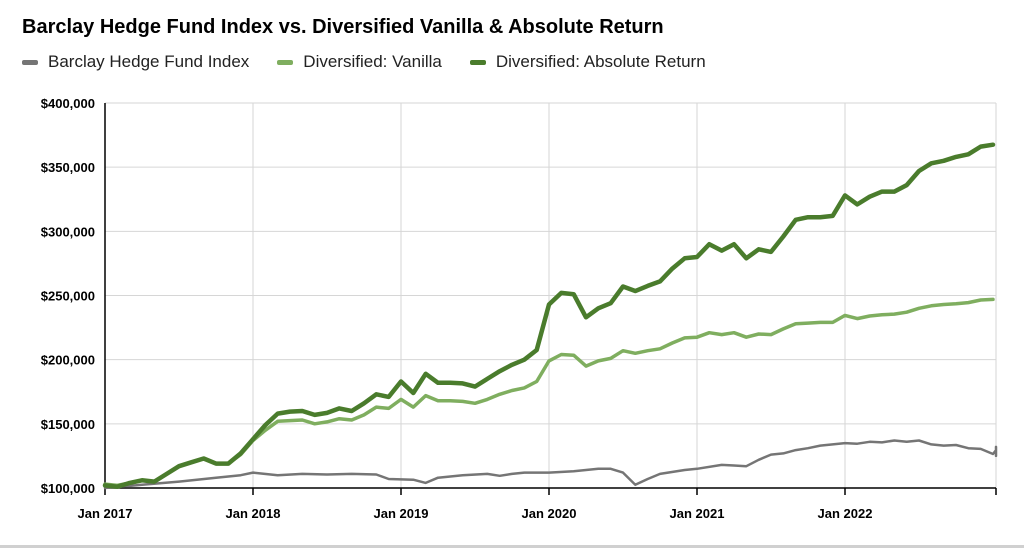  I want to click on legend-swatch-absolute-return, so click(477, 62).